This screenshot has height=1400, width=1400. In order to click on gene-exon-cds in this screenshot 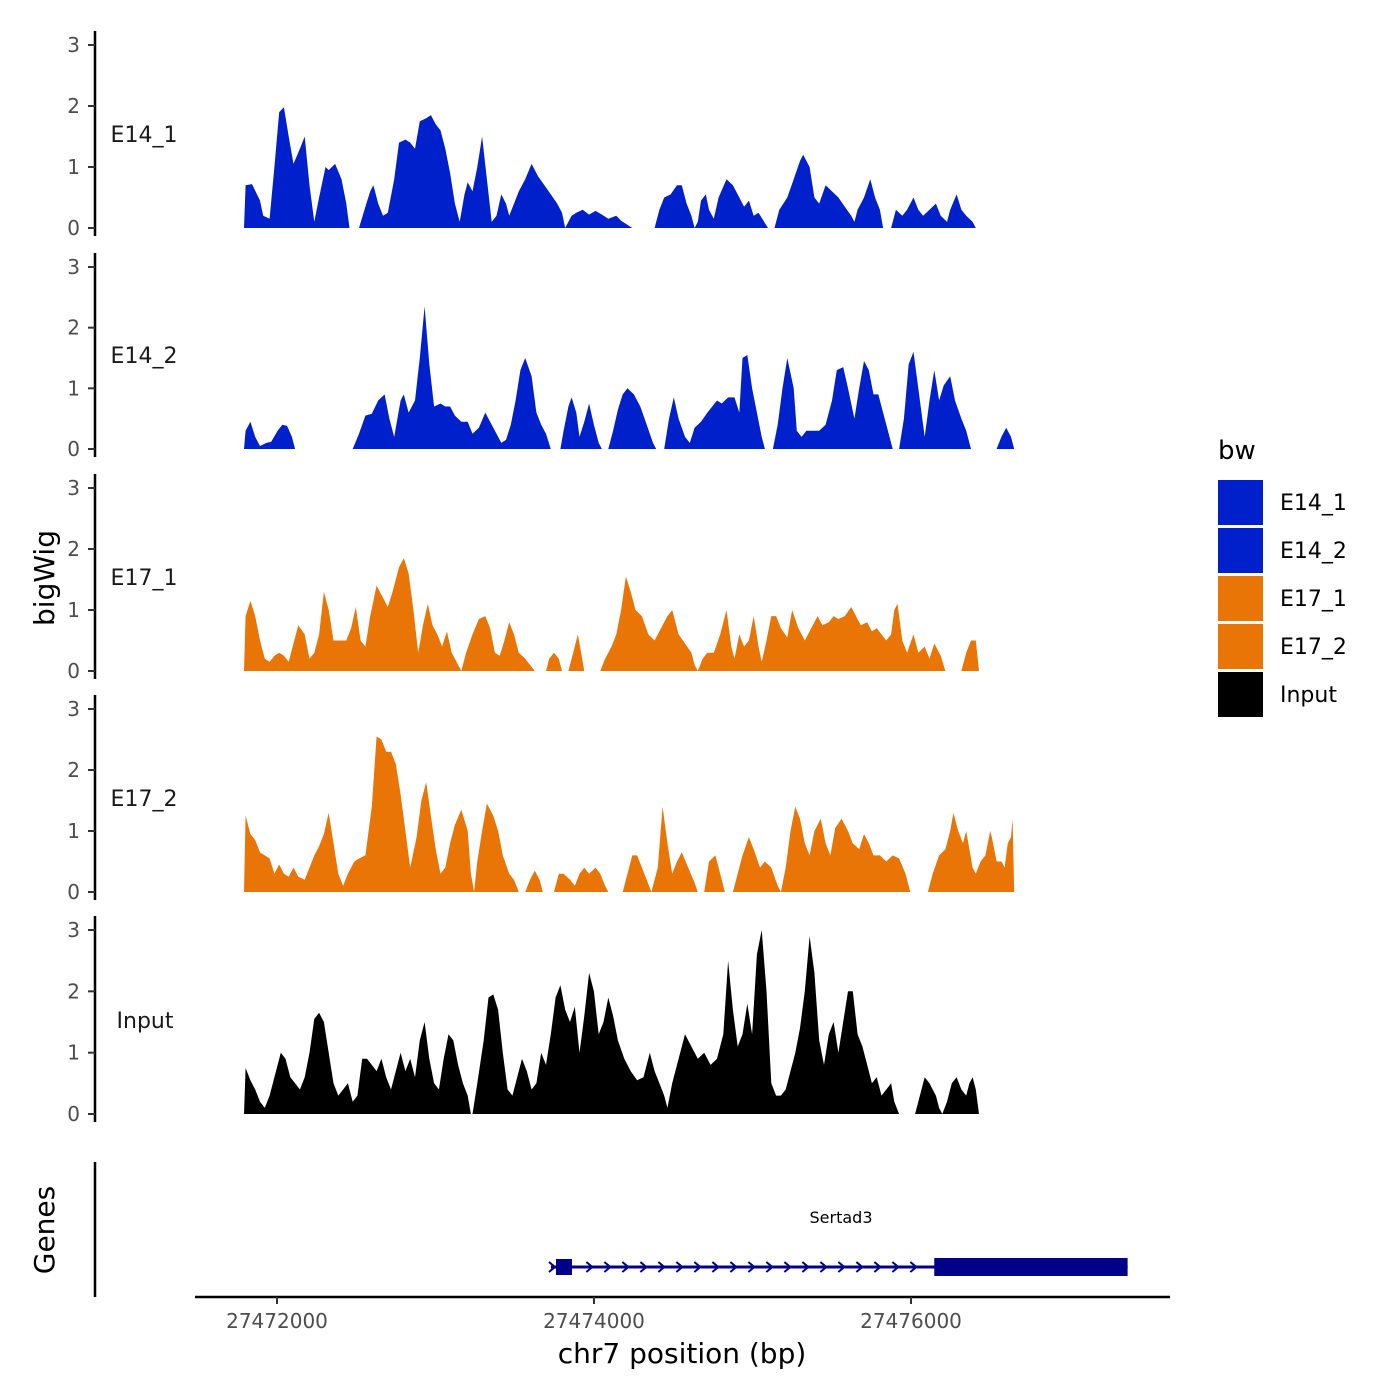, I will do `click(1031, 1267)`.